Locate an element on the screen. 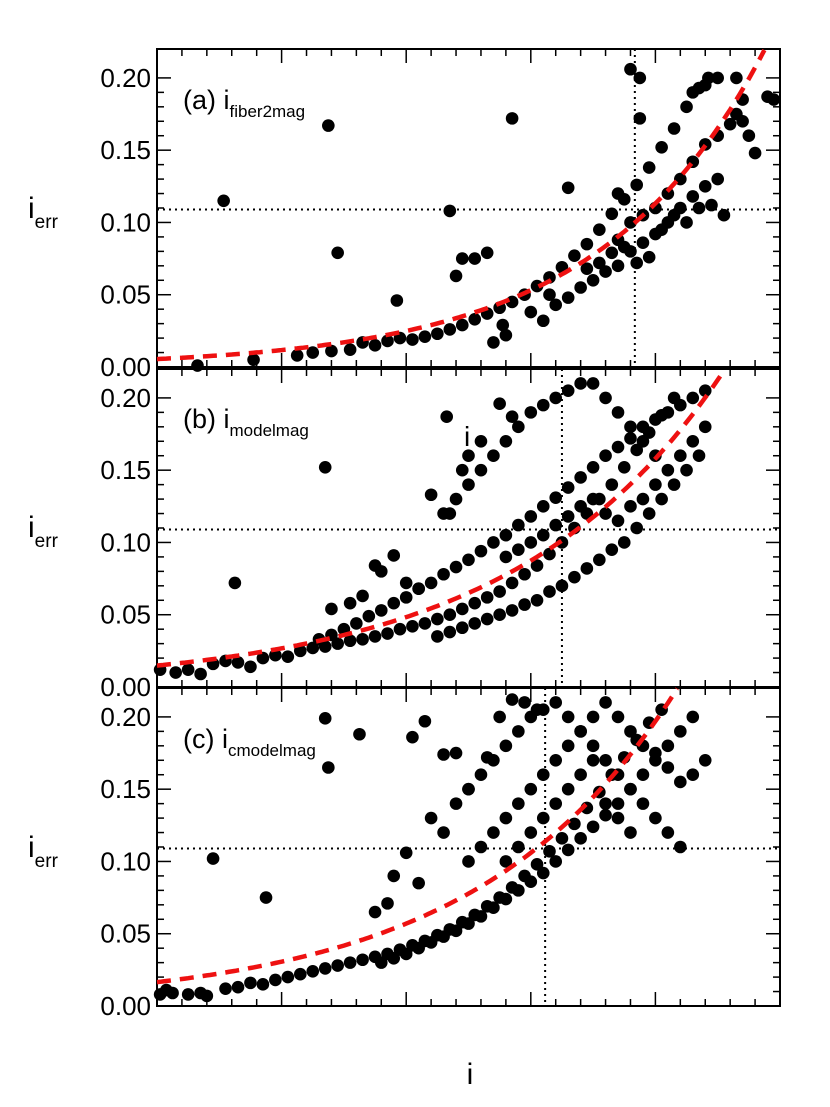 This screenshot has height=1107, width=830. ytick-label: 0.20 is located at coordinates (125, 78).